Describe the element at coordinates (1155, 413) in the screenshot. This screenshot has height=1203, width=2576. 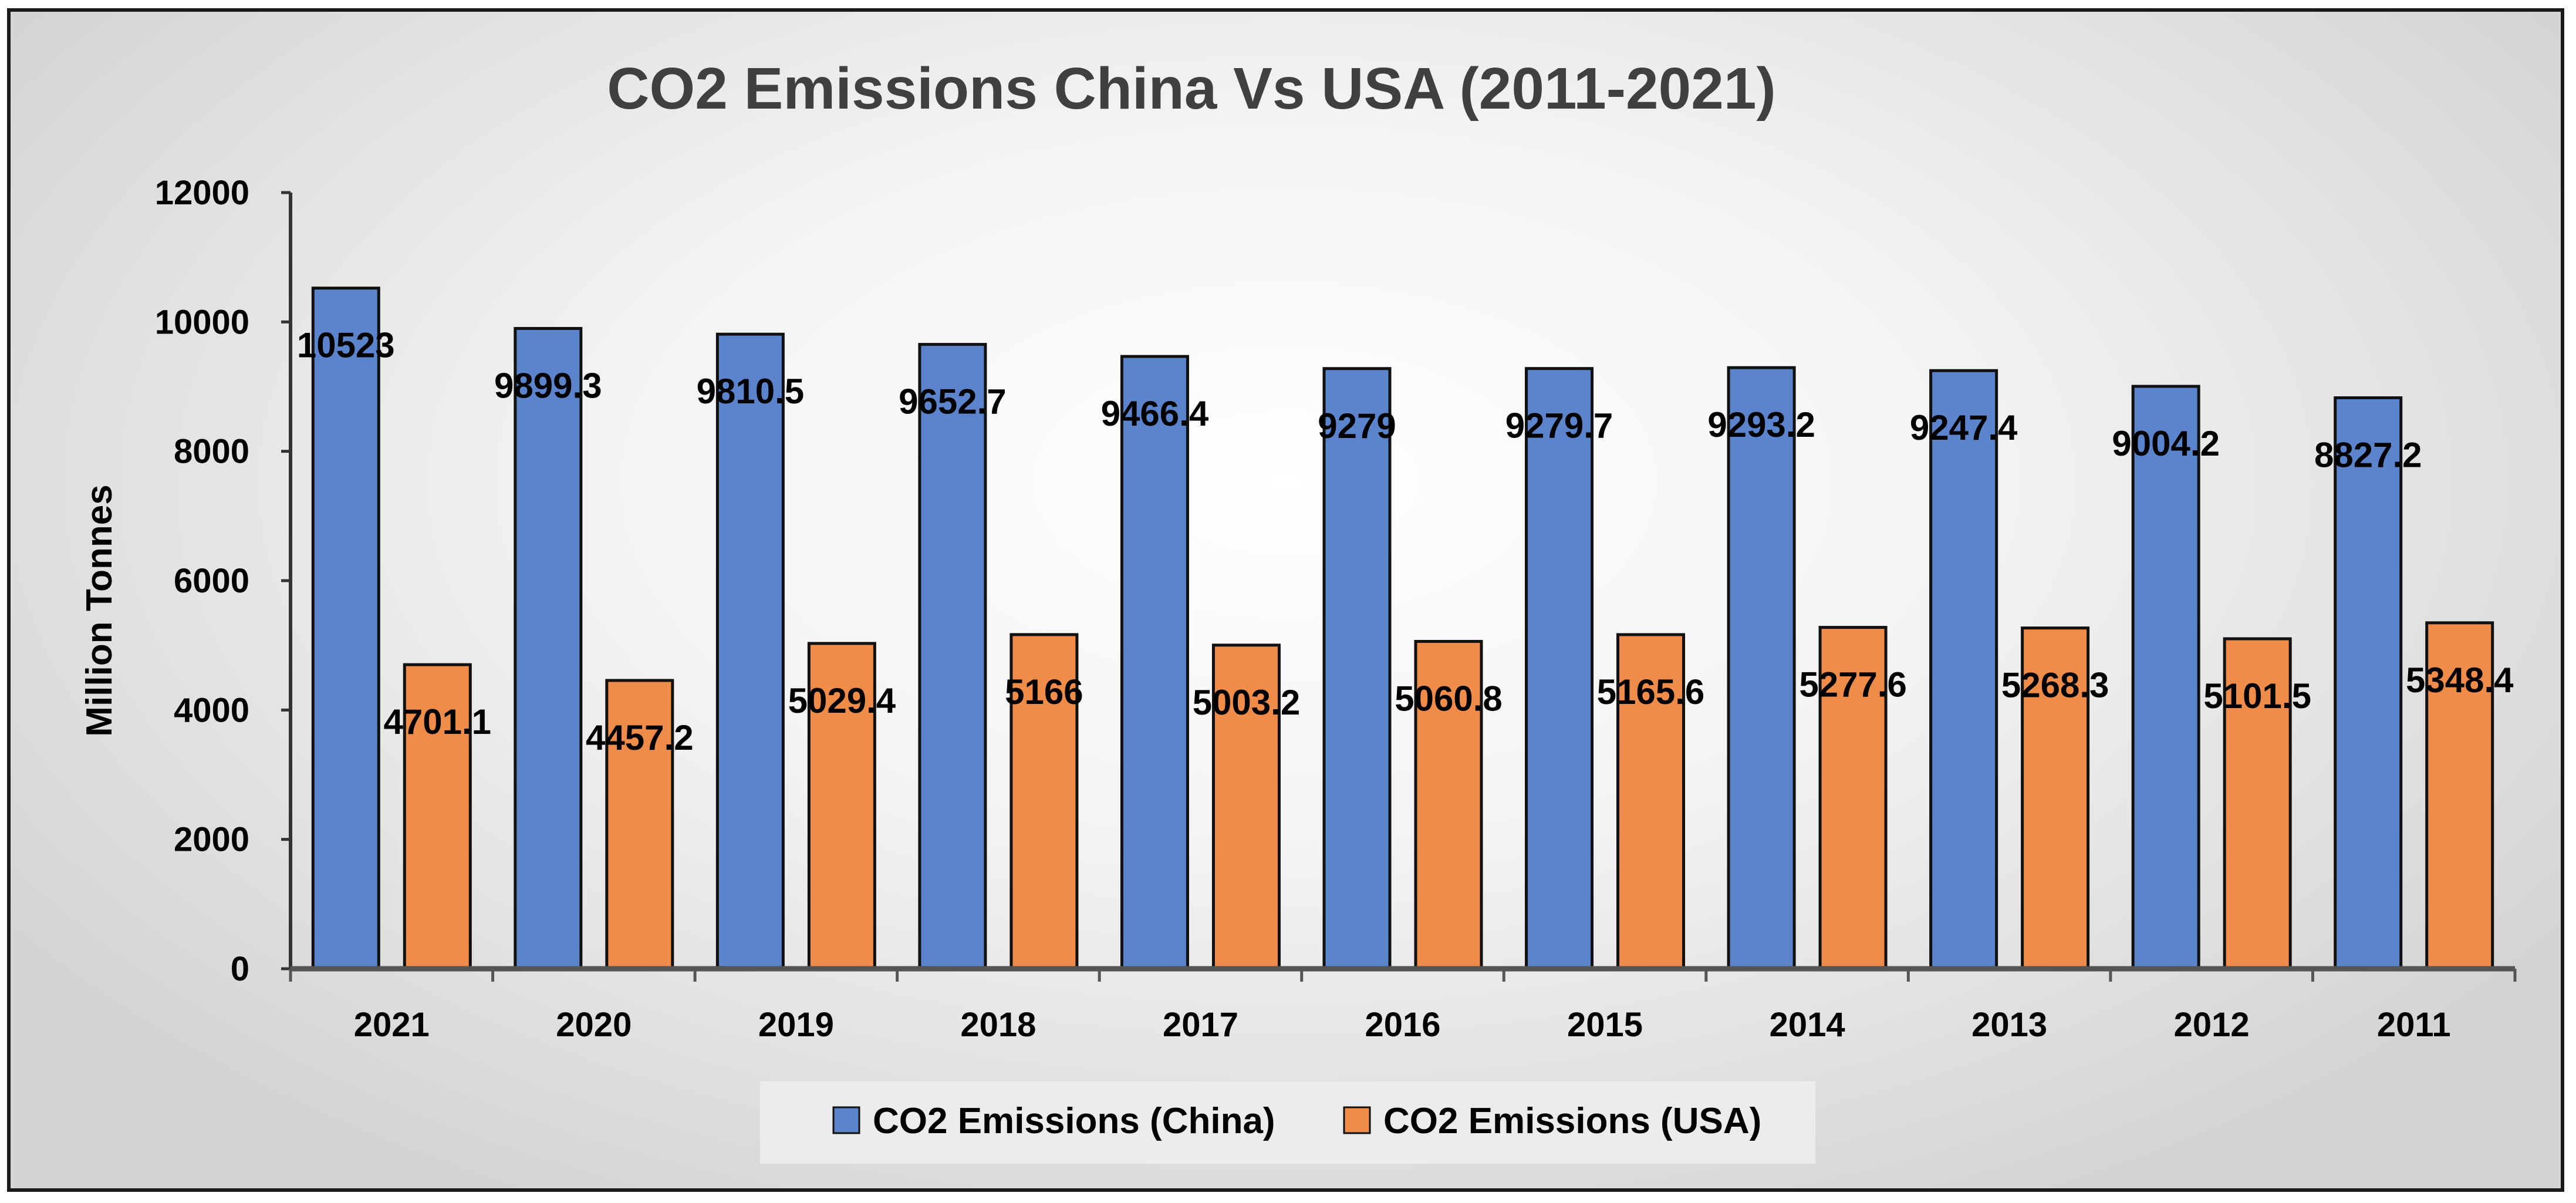
I see `data-label: 9466.4` at that location.